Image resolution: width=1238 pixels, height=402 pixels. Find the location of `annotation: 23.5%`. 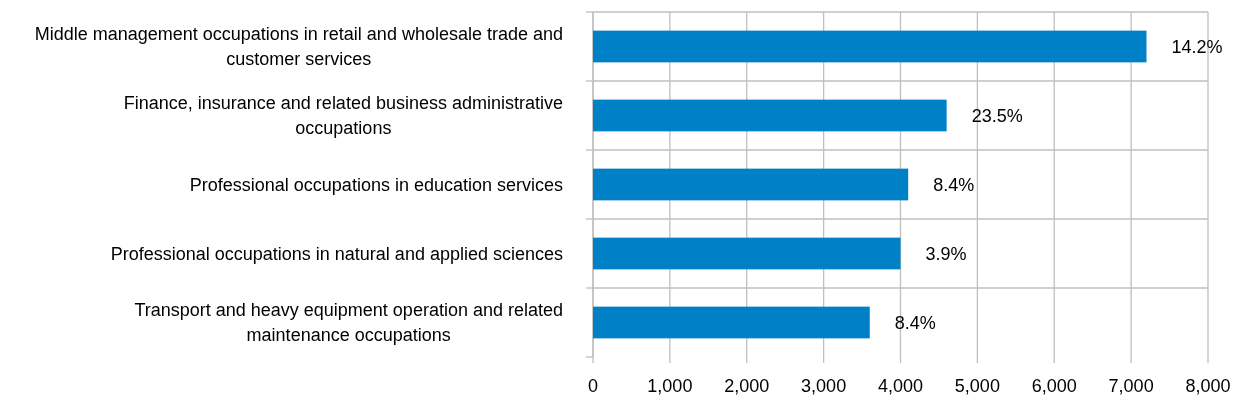

annotation: 23.5% is located at coordinates (997, 115).